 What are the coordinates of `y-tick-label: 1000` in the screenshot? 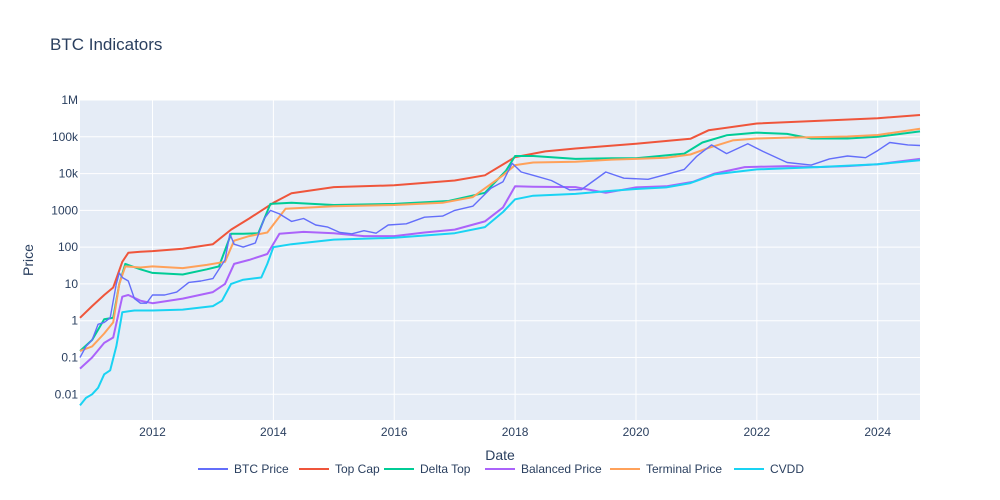 It's located at (64, 210).